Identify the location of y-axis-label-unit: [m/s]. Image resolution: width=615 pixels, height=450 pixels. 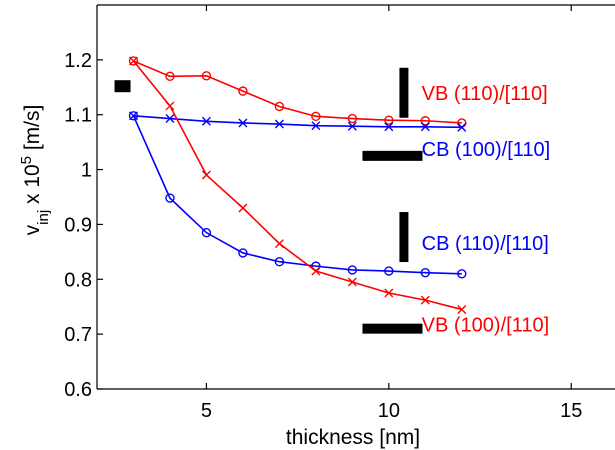
(32, 130).